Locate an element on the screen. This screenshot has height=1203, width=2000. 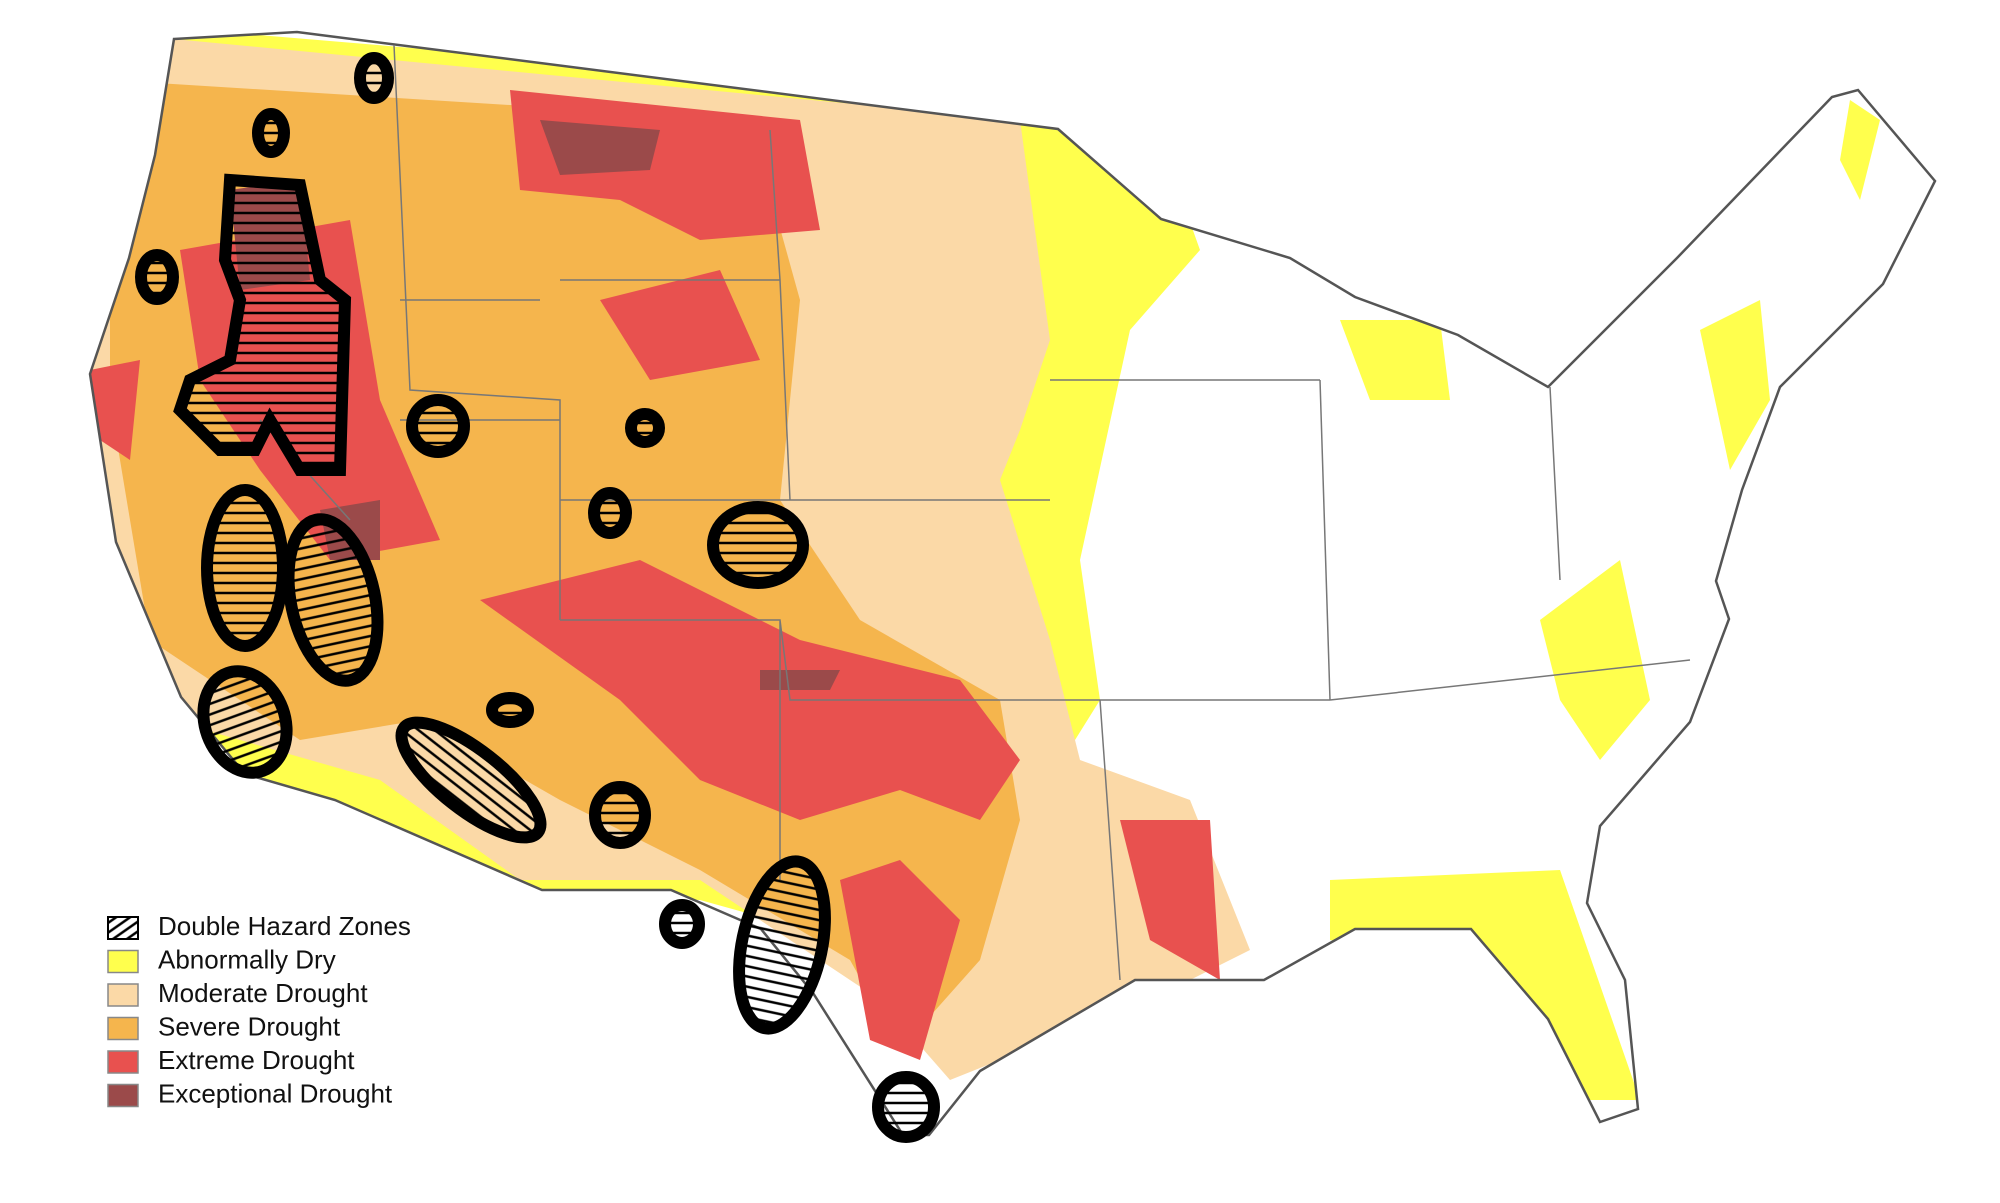
legend-label: Double Hazard Zones is located at coordinates (284, 926).